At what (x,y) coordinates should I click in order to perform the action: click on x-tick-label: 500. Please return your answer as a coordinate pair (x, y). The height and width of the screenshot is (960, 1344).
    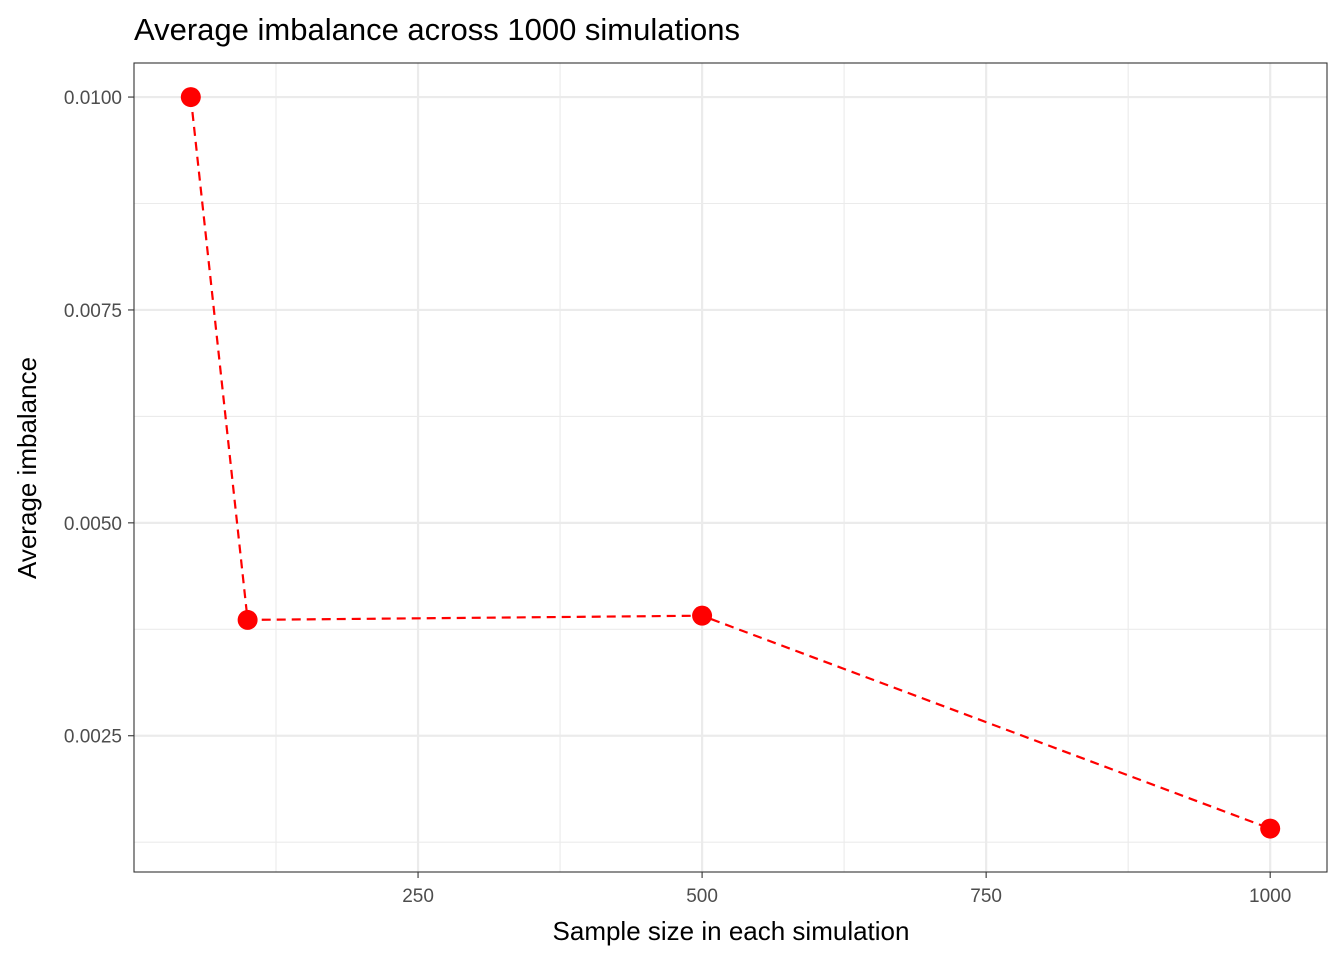
    Looking at the image, I should click on (702, 896).